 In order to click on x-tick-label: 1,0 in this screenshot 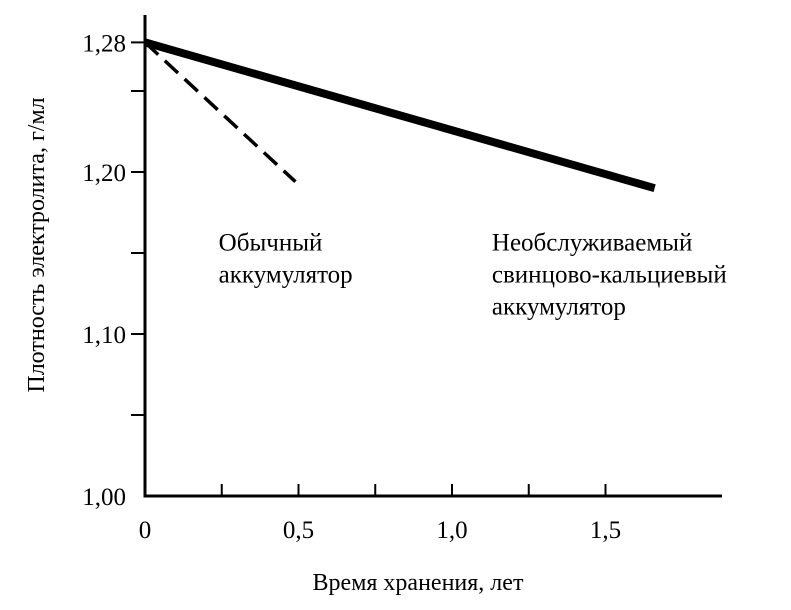, I will do `click(451, 530)`.